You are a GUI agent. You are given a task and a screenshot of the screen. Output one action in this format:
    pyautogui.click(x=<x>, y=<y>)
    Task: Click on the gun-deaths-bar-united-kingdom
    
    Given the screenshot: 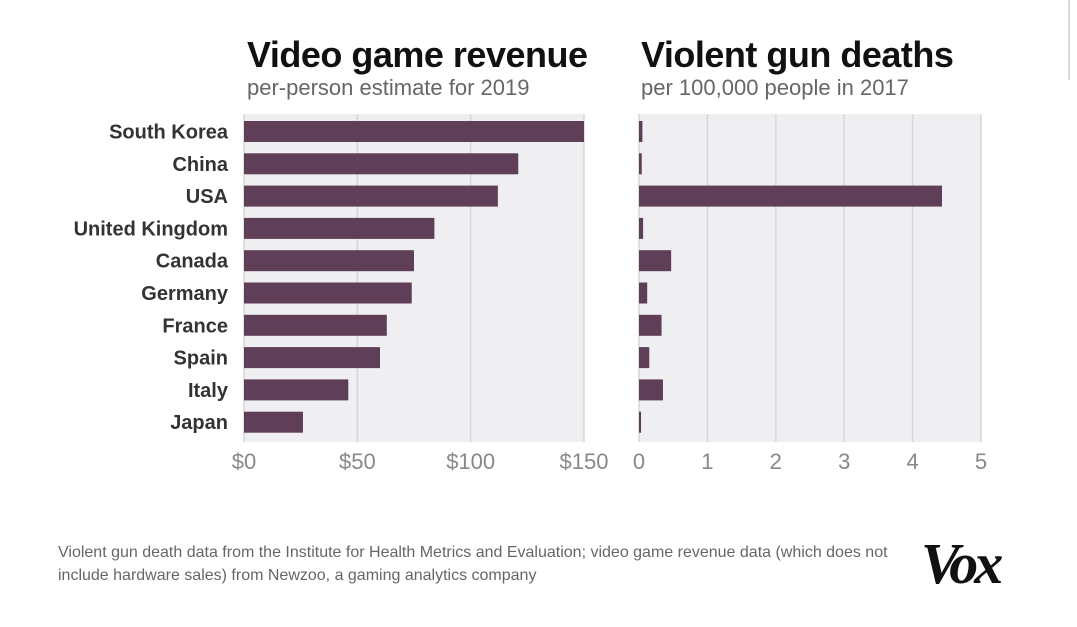 What is the action you would take?
    pyautogui.click(x=641, y=228)
    